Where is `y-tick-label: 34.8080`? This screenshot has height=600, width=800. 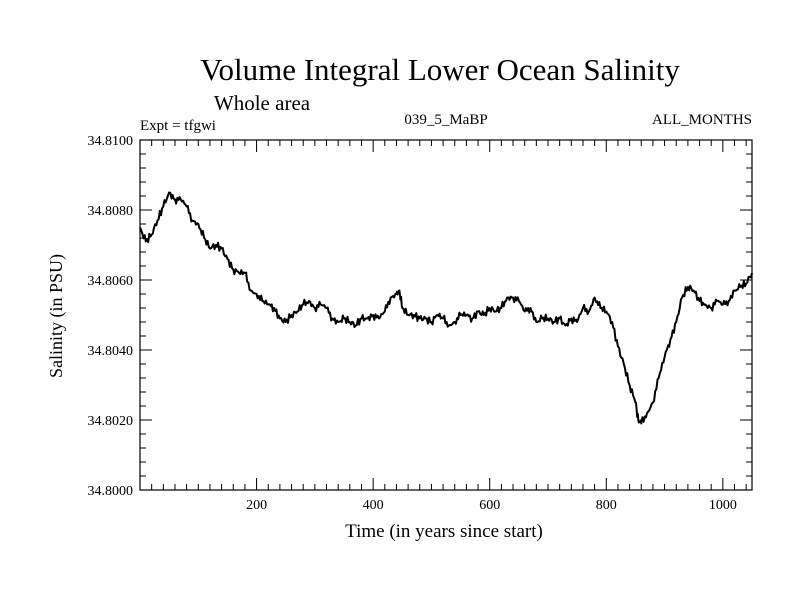 y-tick-label: 34.8080 is located at coordinates (111, 211).